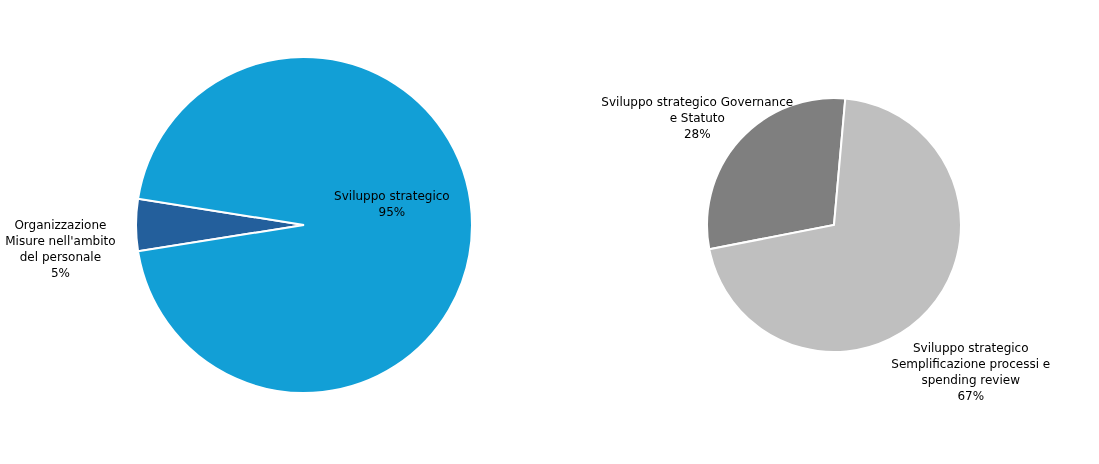  What do you see at coordinates (971, 364) in the screenshot?
I see `slice-label: Sviluppo strategico Semplificazione processi e spending review` at bounding box center [971, 364].